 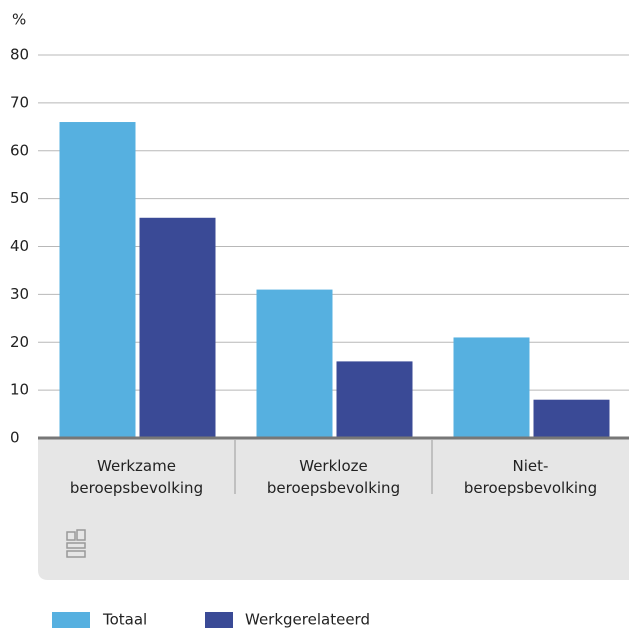 I want to click on y-tick-label: 0, so click(x=15, y=438).